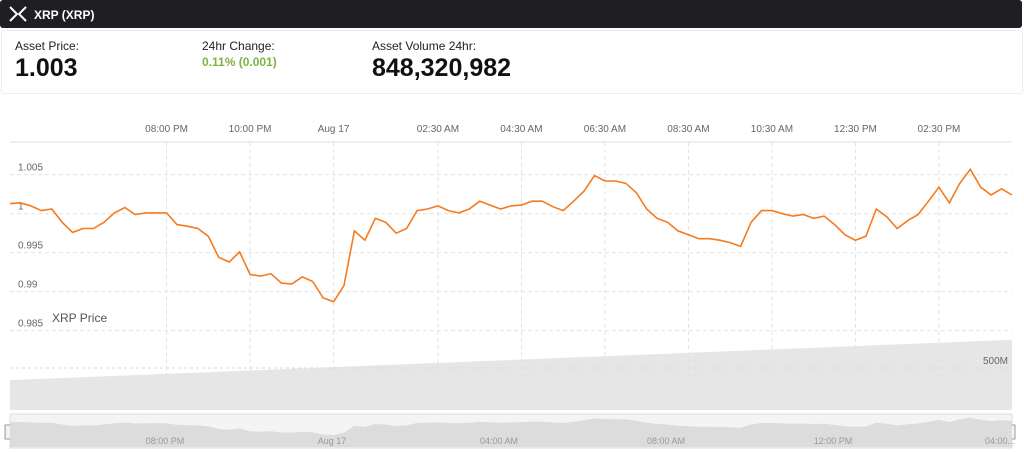 The image size is (1024, 452). I want to click on y-tick-label: 0.985, so click(30, 324).